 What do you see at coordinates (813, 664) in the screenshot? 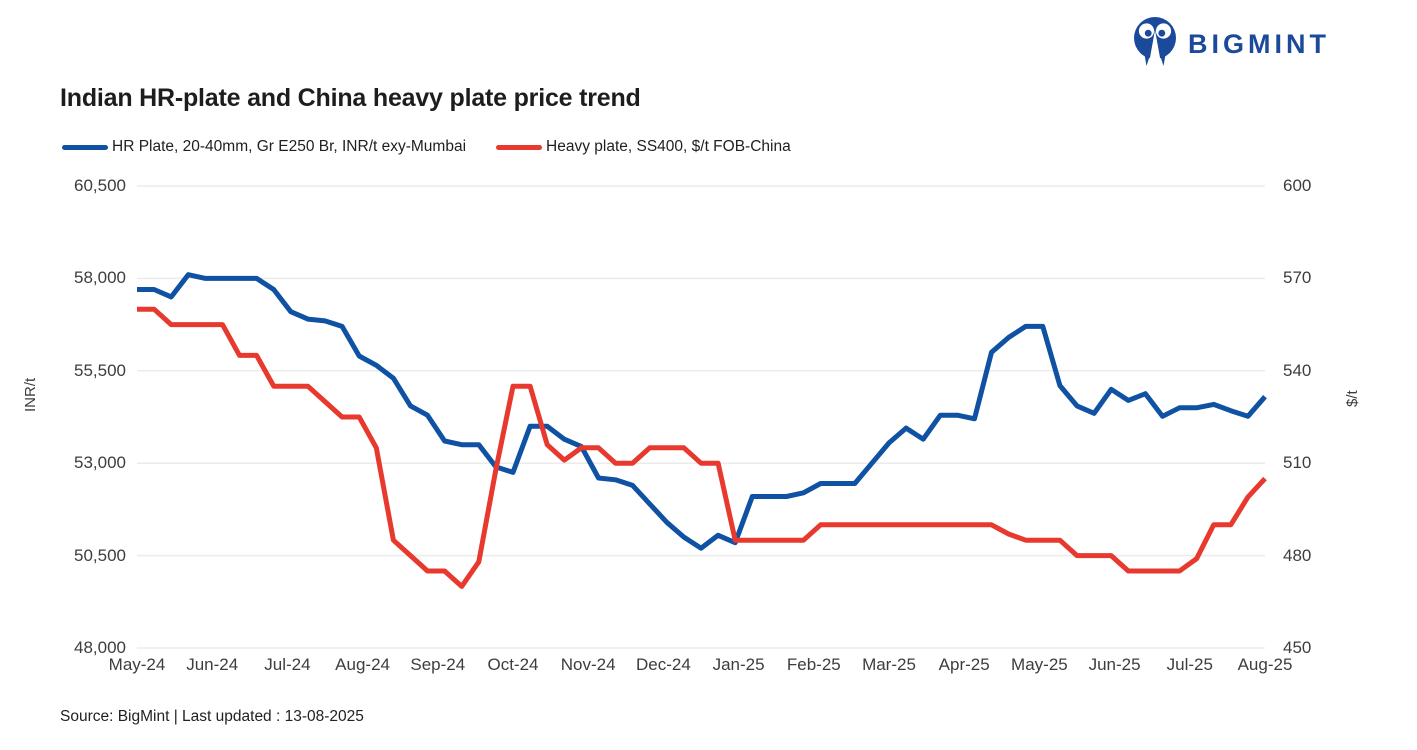
I see `x-tick-label: Feb-25` at bounding box center [813, 664].